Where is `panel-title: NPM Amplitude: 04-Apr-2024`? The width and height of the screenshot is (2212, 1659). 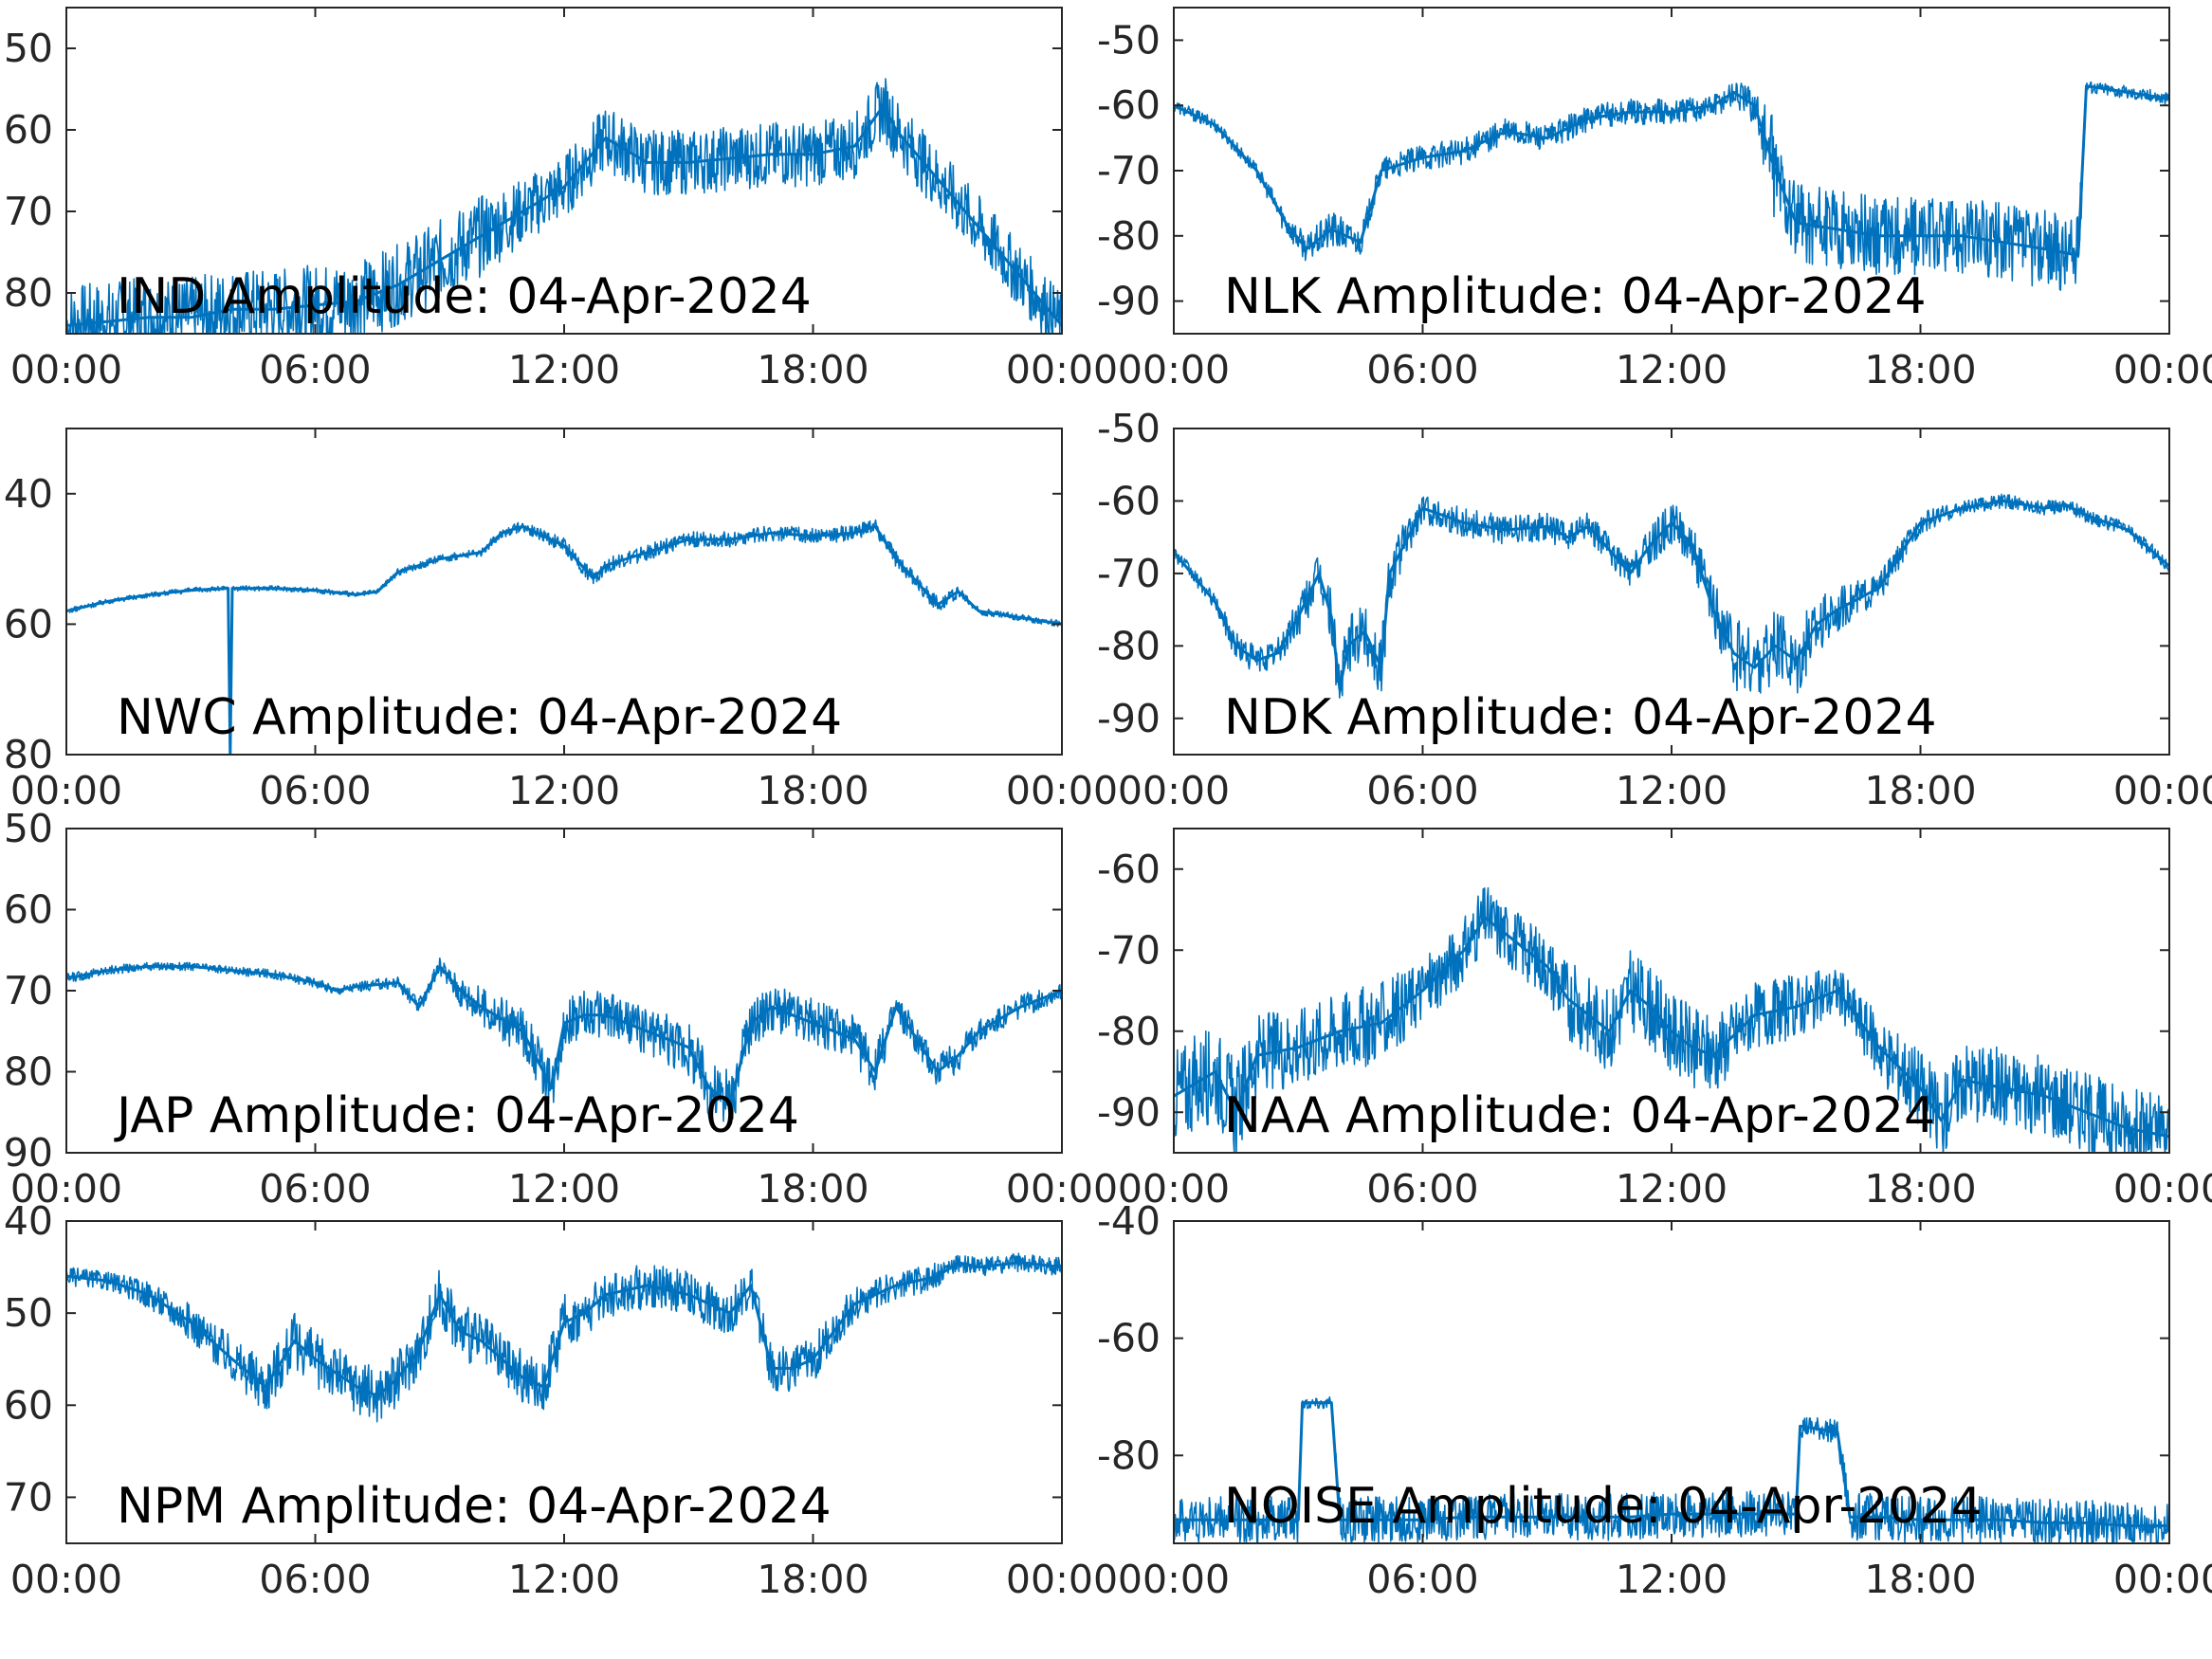 panel-title: NPM Amplitude: 04-Apr-2024 is located at coordinates (474, 1506).